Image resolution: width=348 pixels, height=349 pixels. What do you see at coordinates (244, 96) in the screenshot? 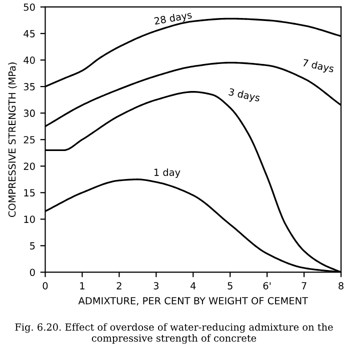
I see `annotation: 3 days` at bounding box center [244, 96].